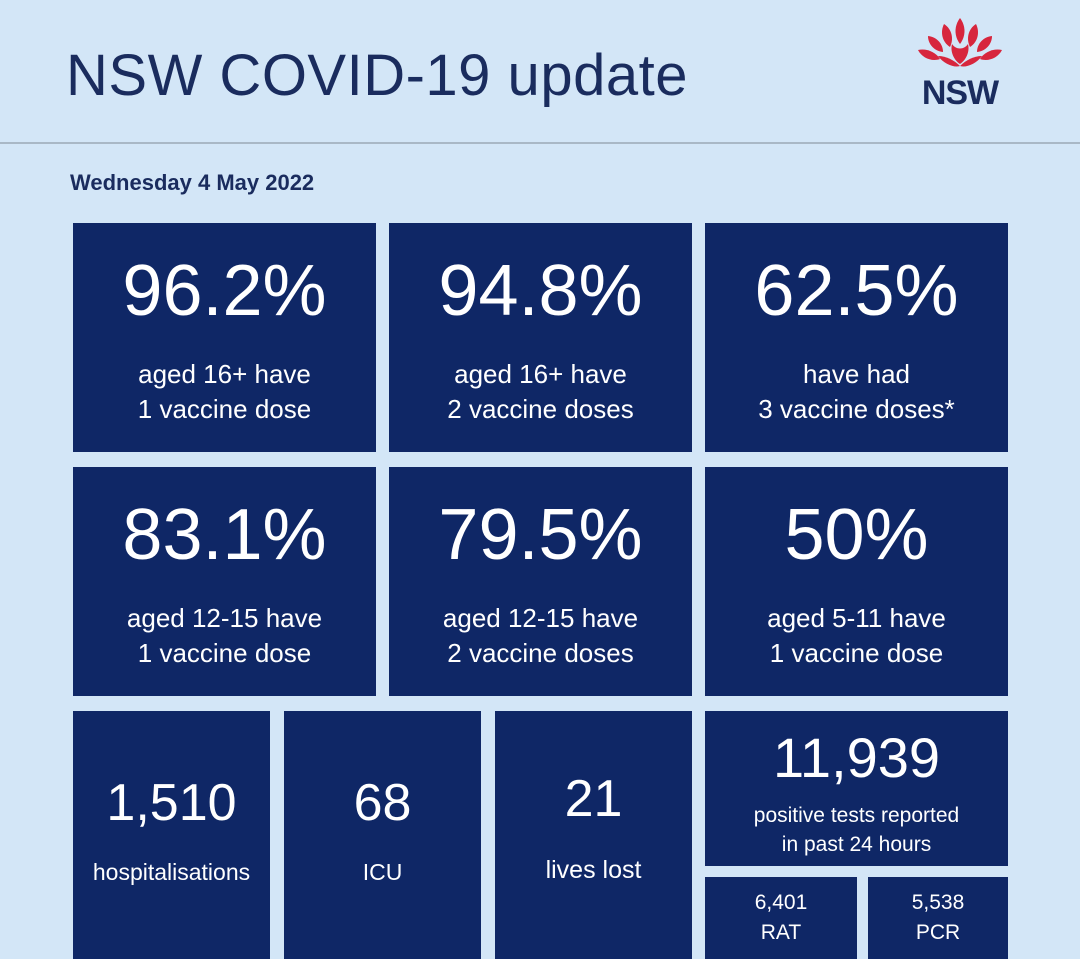 Image resolution: width=1080 pixels, height=959 pixels. What do you see at coordinates (856, 757) in the screenshot?
I see `stat-value: 11,939` at bounding box center [856, 757].